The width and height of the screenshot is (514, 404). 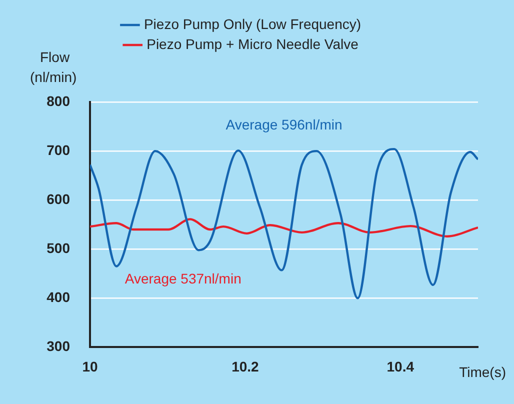 What do you see at coordinates (246, 366) in the screenshot?
I see `x-tick-label: 10.2` at bounding box center [246, 366].